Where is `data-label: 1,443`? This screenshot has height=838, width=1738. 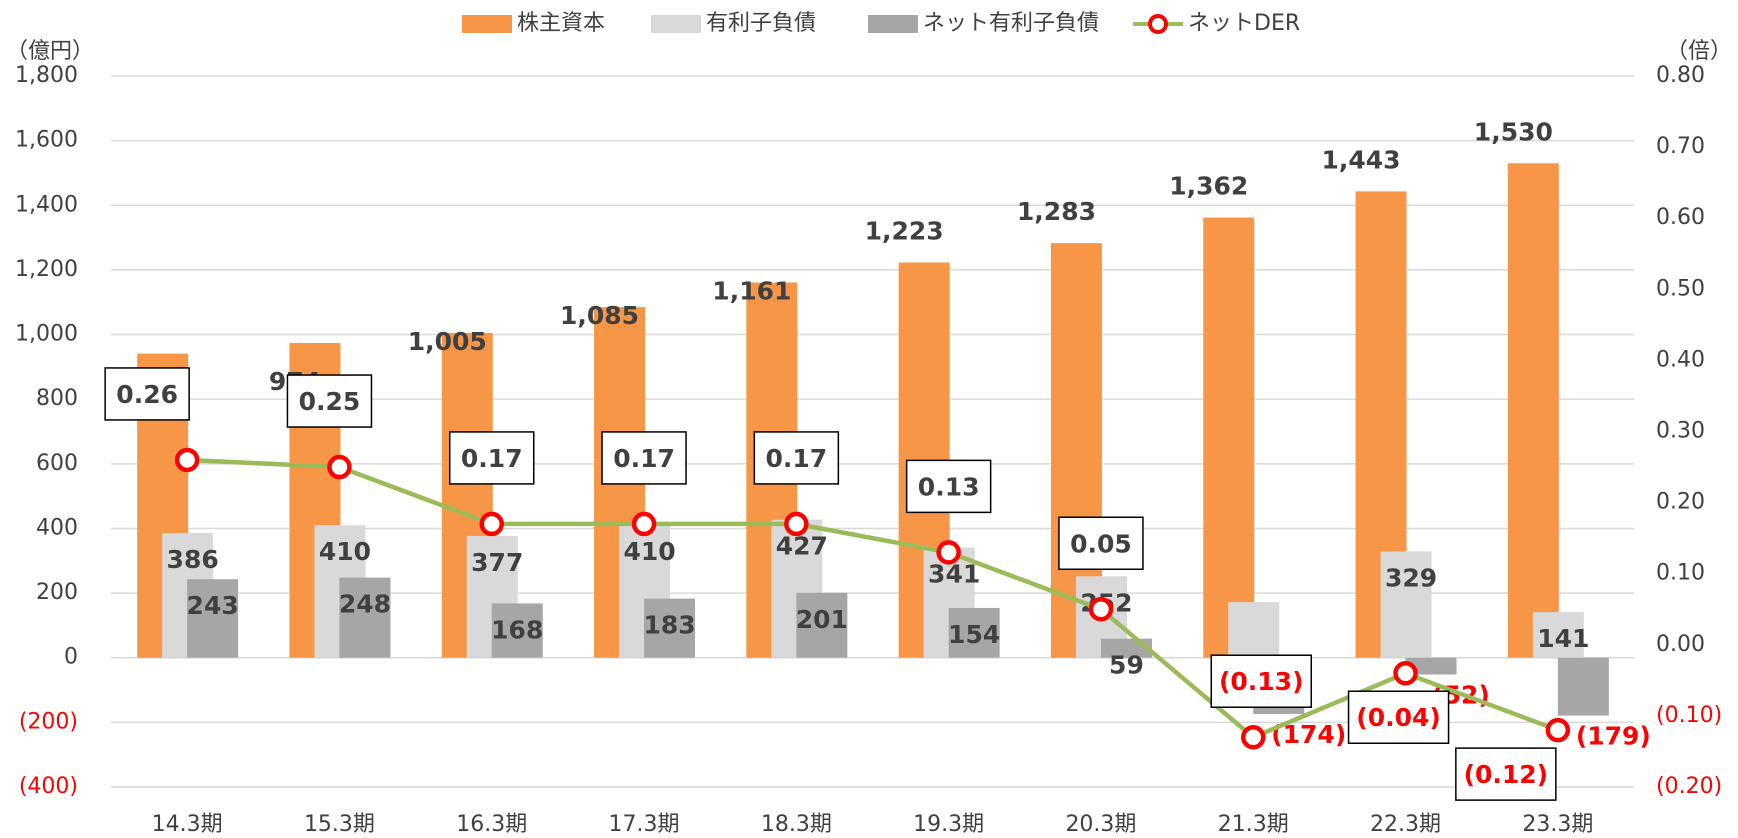
data-label: 1,443 is located at coordinates (1361, 159).